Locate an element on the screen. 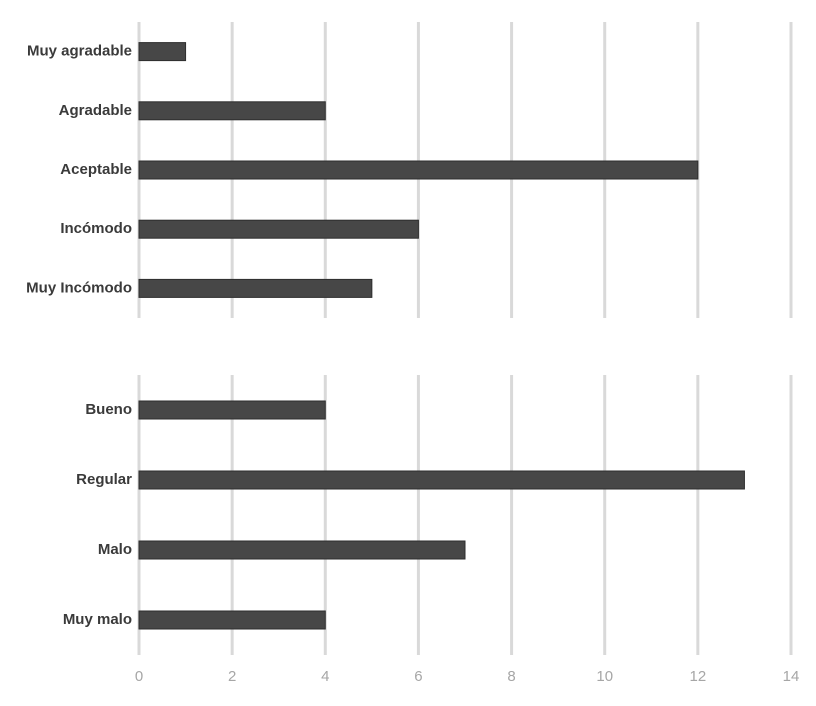 The width and height of the screenshot is (816, 706). y-tick-label: Bueno is located at coordinates (108, 409).